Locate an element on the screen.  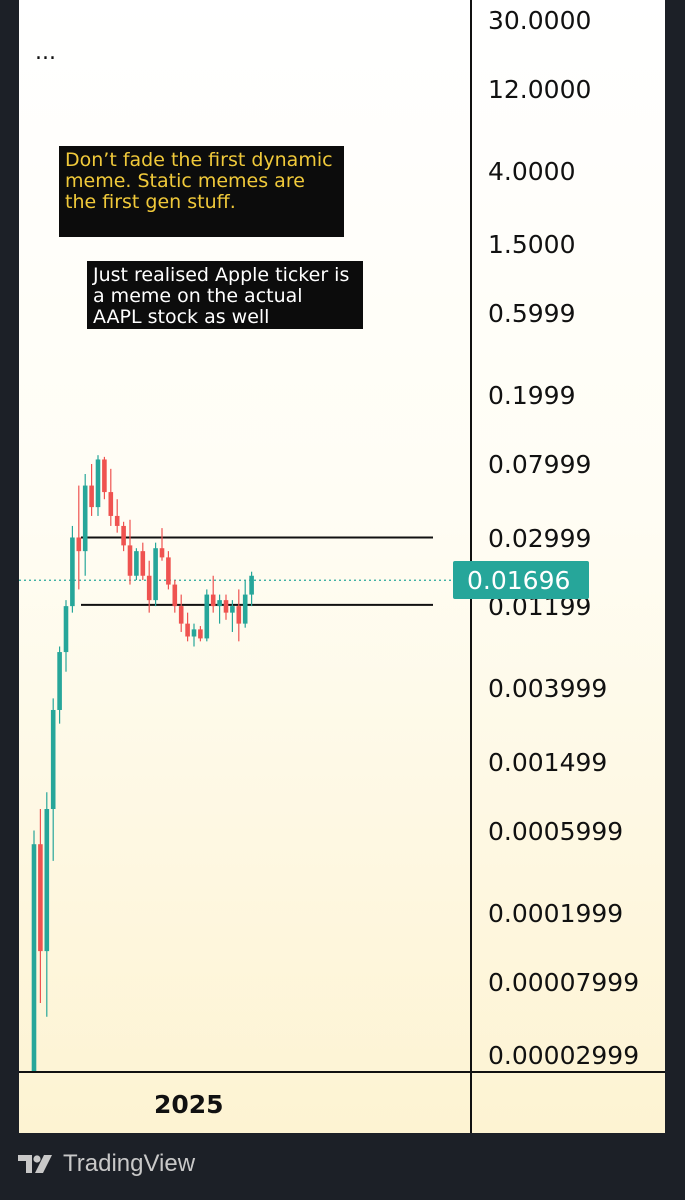
price-tick-label: 0.07999 is located at coordinates (540, 465).